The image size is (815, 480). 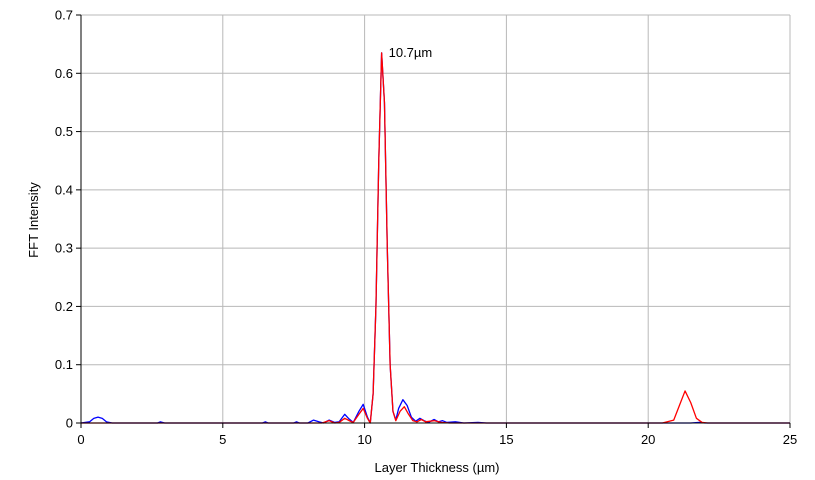 What do you see at coordinates (64, 189) in the screenshot?
I see `y-tick-label-4: 0.4` at bounding box center [64, 189].